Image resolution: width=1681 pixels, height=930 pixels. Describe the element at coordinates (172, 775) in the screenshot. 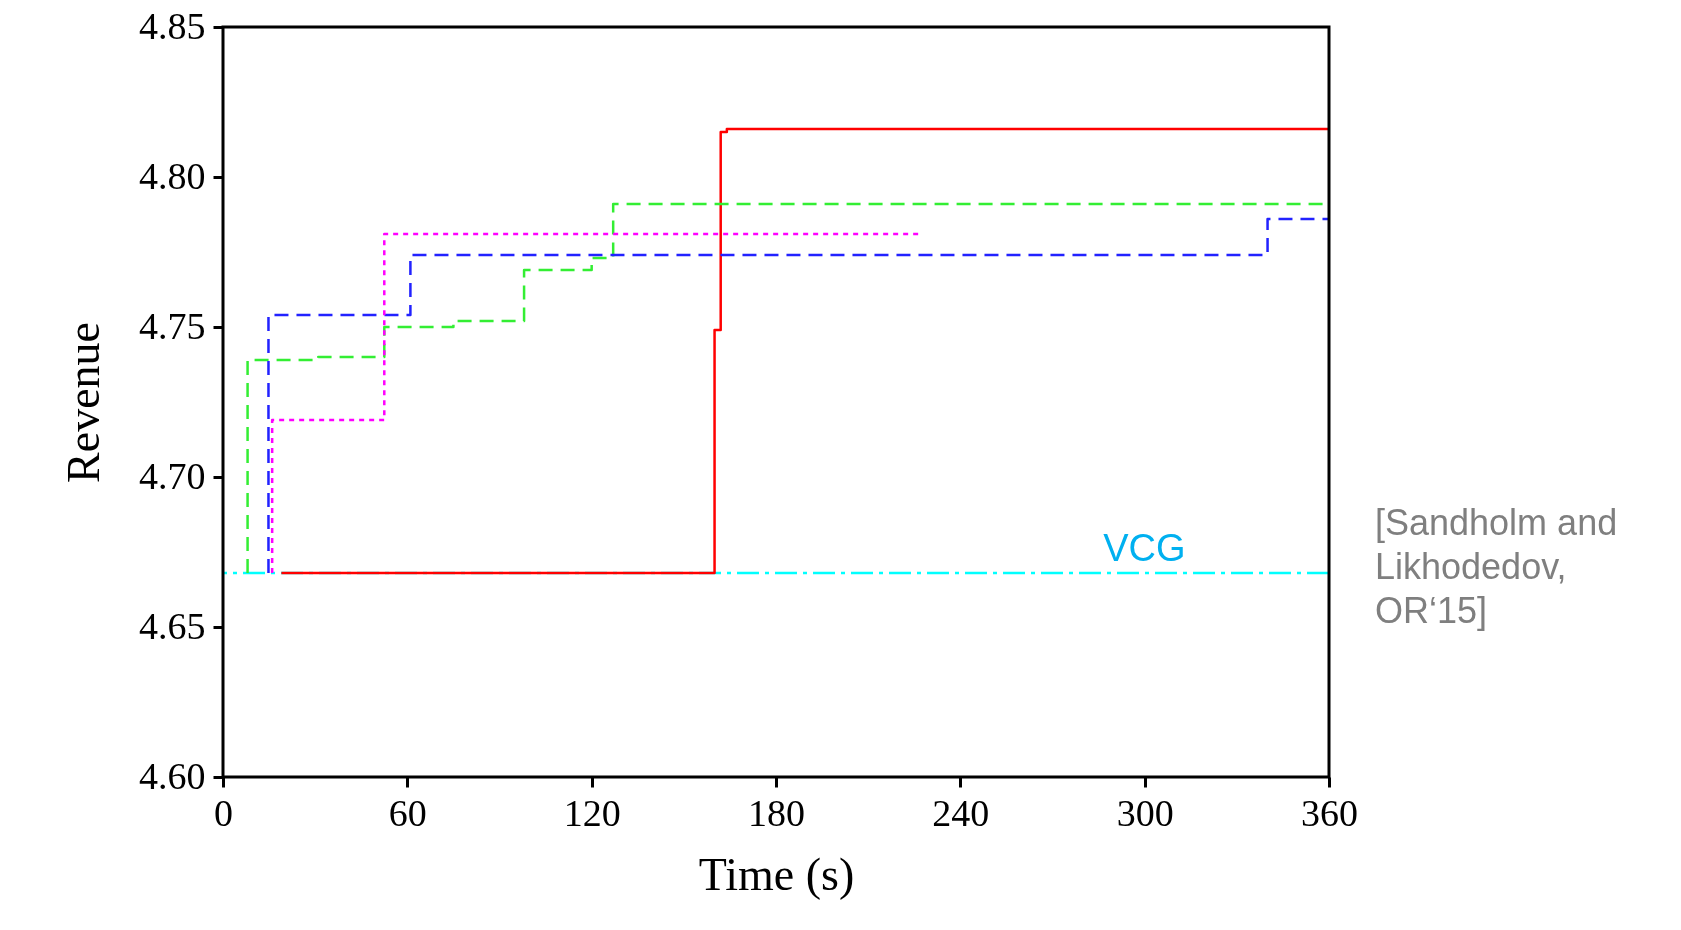

I see `y-tick-label: 4.60` at that location.